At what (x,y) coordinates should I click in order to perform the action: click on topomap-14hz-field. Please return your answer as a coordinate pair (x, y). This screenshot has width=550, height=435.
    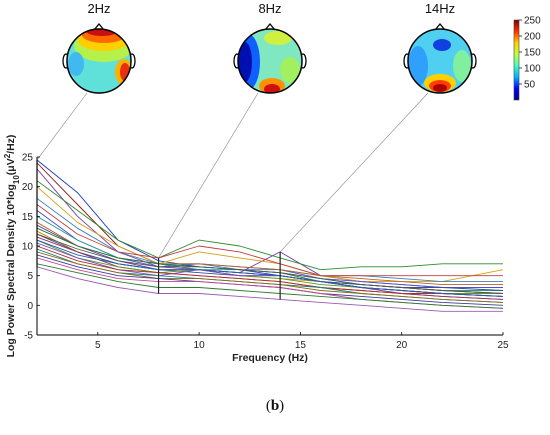
    Looking at the image, I should click on (440, 61).